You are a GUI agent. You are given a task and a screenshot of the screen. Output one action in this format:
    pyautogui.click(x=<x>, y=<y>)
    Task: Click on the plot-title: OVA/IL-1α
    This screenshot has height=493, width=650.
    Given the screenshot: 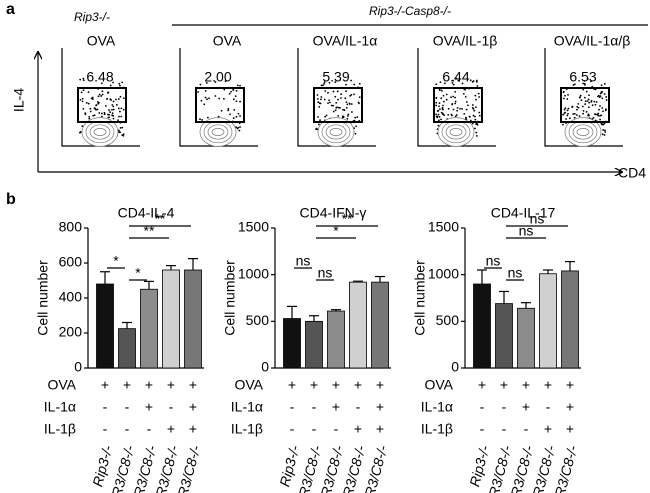 What is the action you would take?
    pyautogui.click(x=345, y=41)
    